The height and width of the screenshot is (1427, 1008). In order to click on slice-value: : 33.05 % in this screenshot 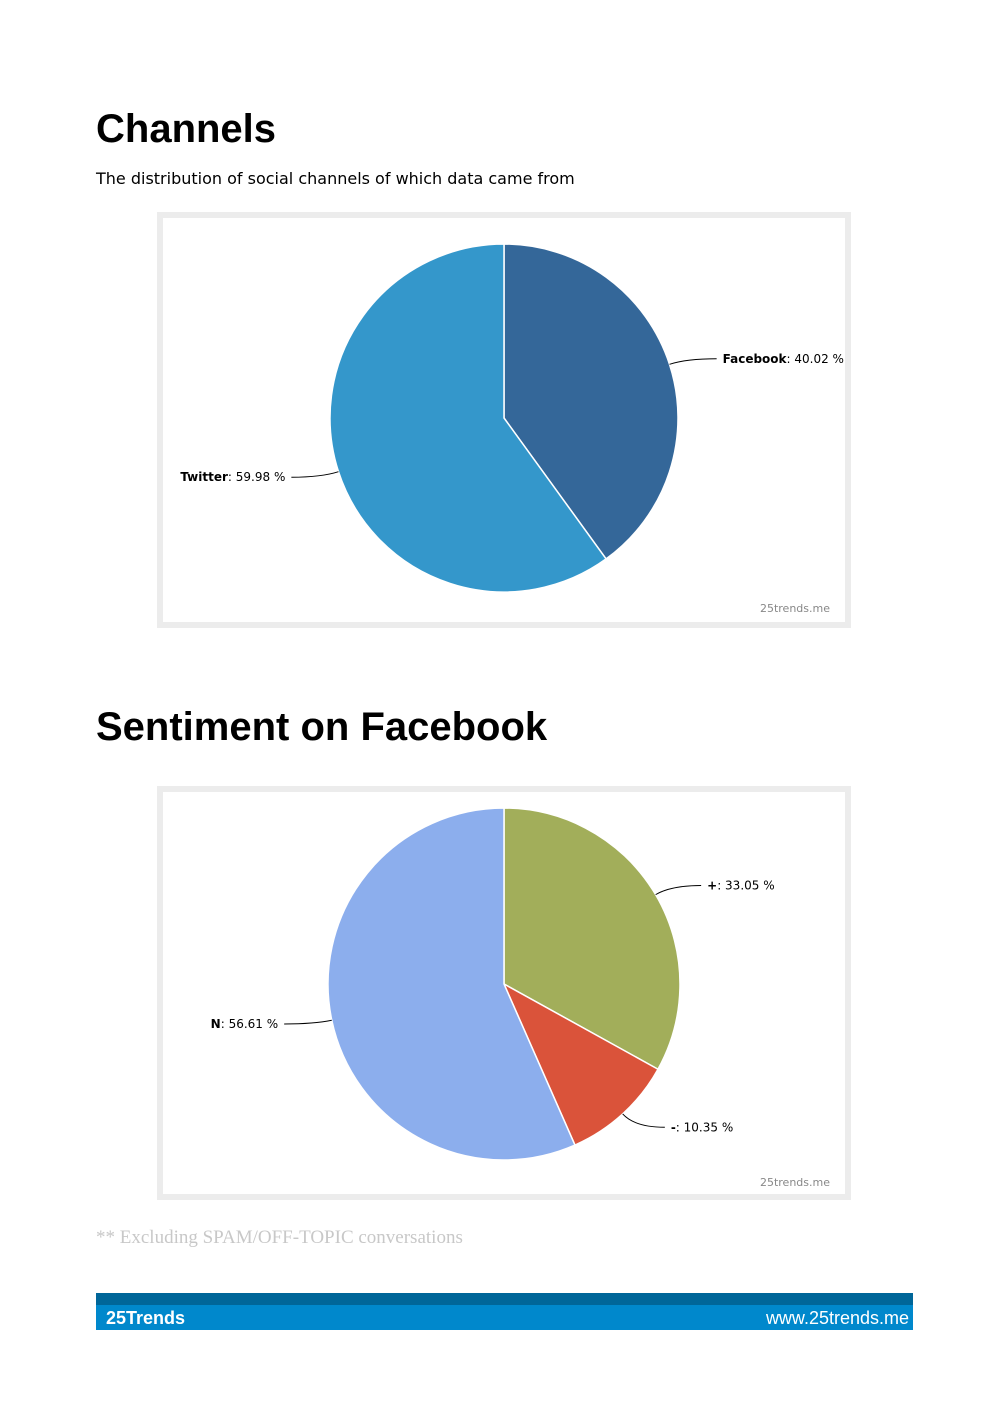, I will do `click(745, 885)`.